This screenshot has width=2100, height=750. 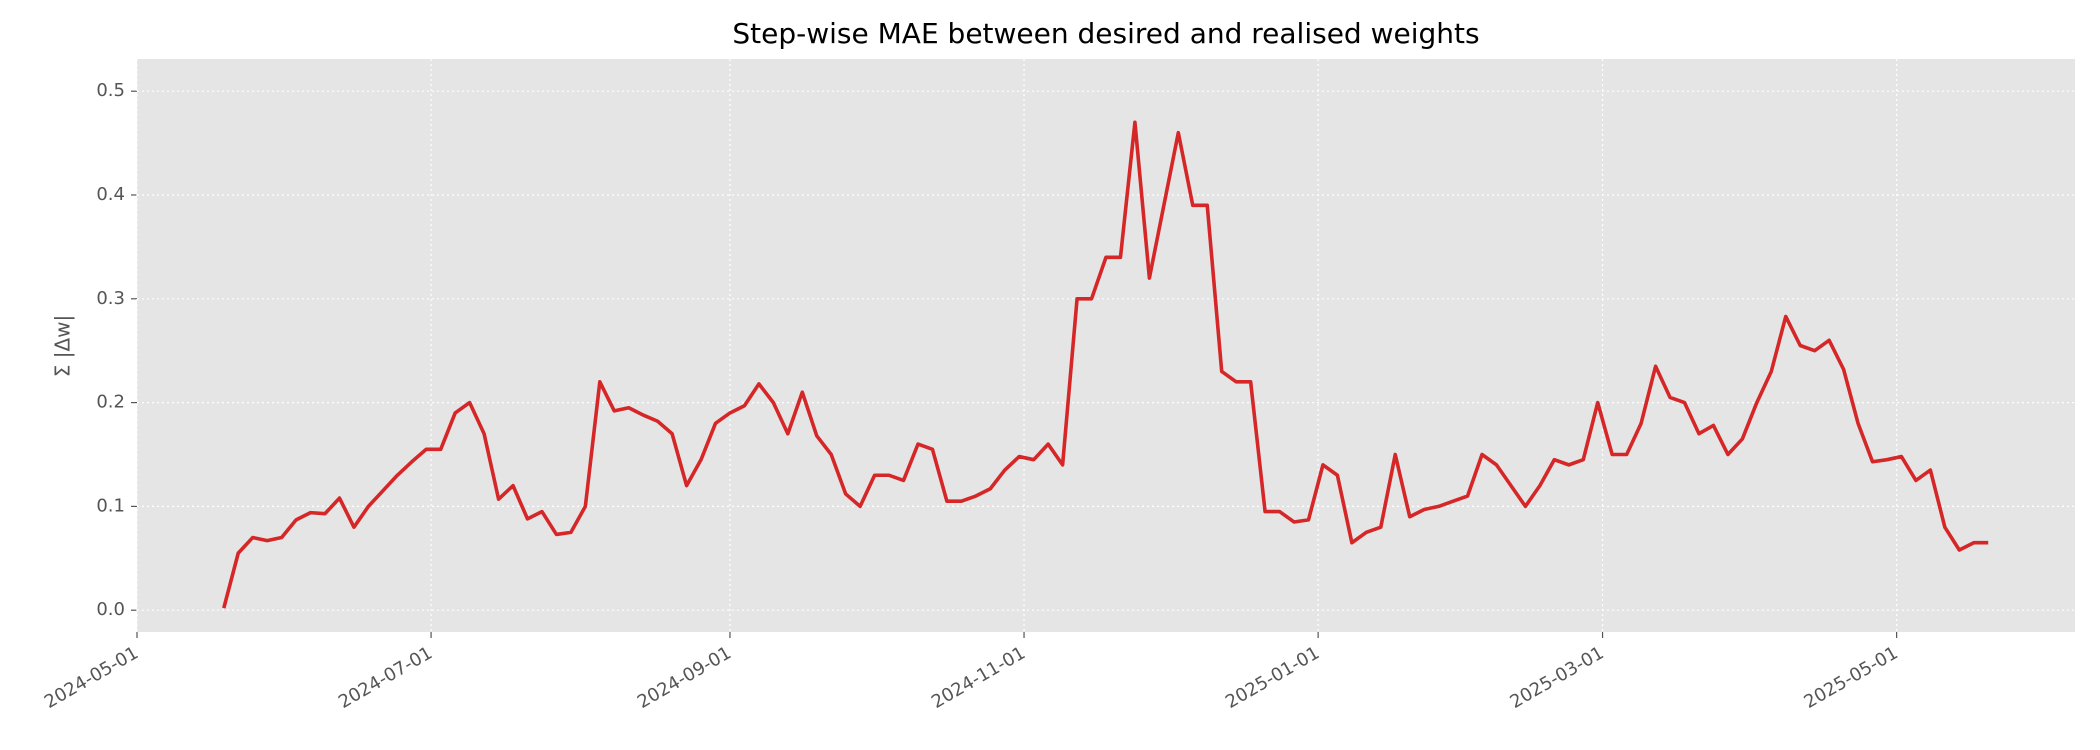 I want to click on y-tick-label: 0.3, so click(x=110, y=298).